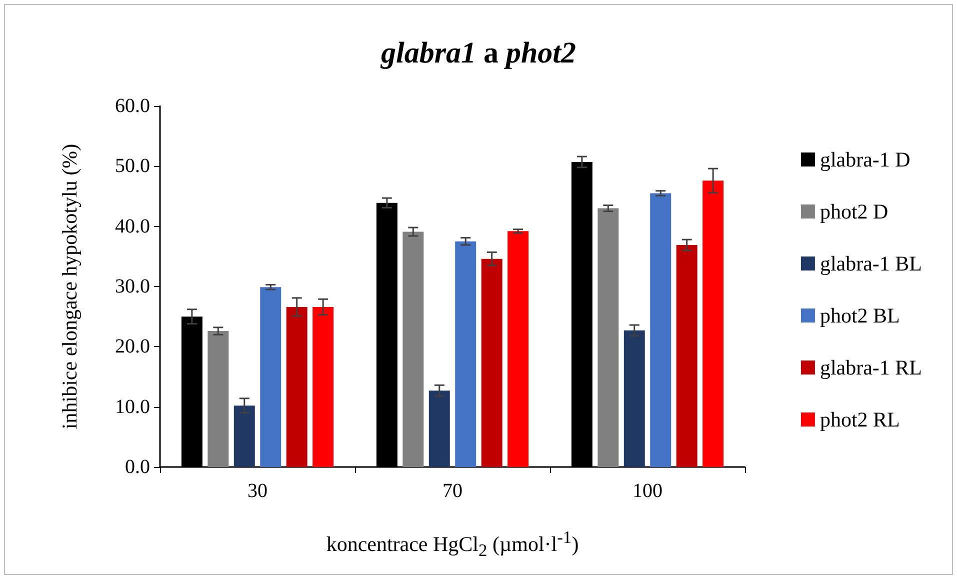 The image size is (957, 579). Describe the element at coordinates (478, 53) in the screenshot. I see `chart-title: glabra1 a phot2` at that location.